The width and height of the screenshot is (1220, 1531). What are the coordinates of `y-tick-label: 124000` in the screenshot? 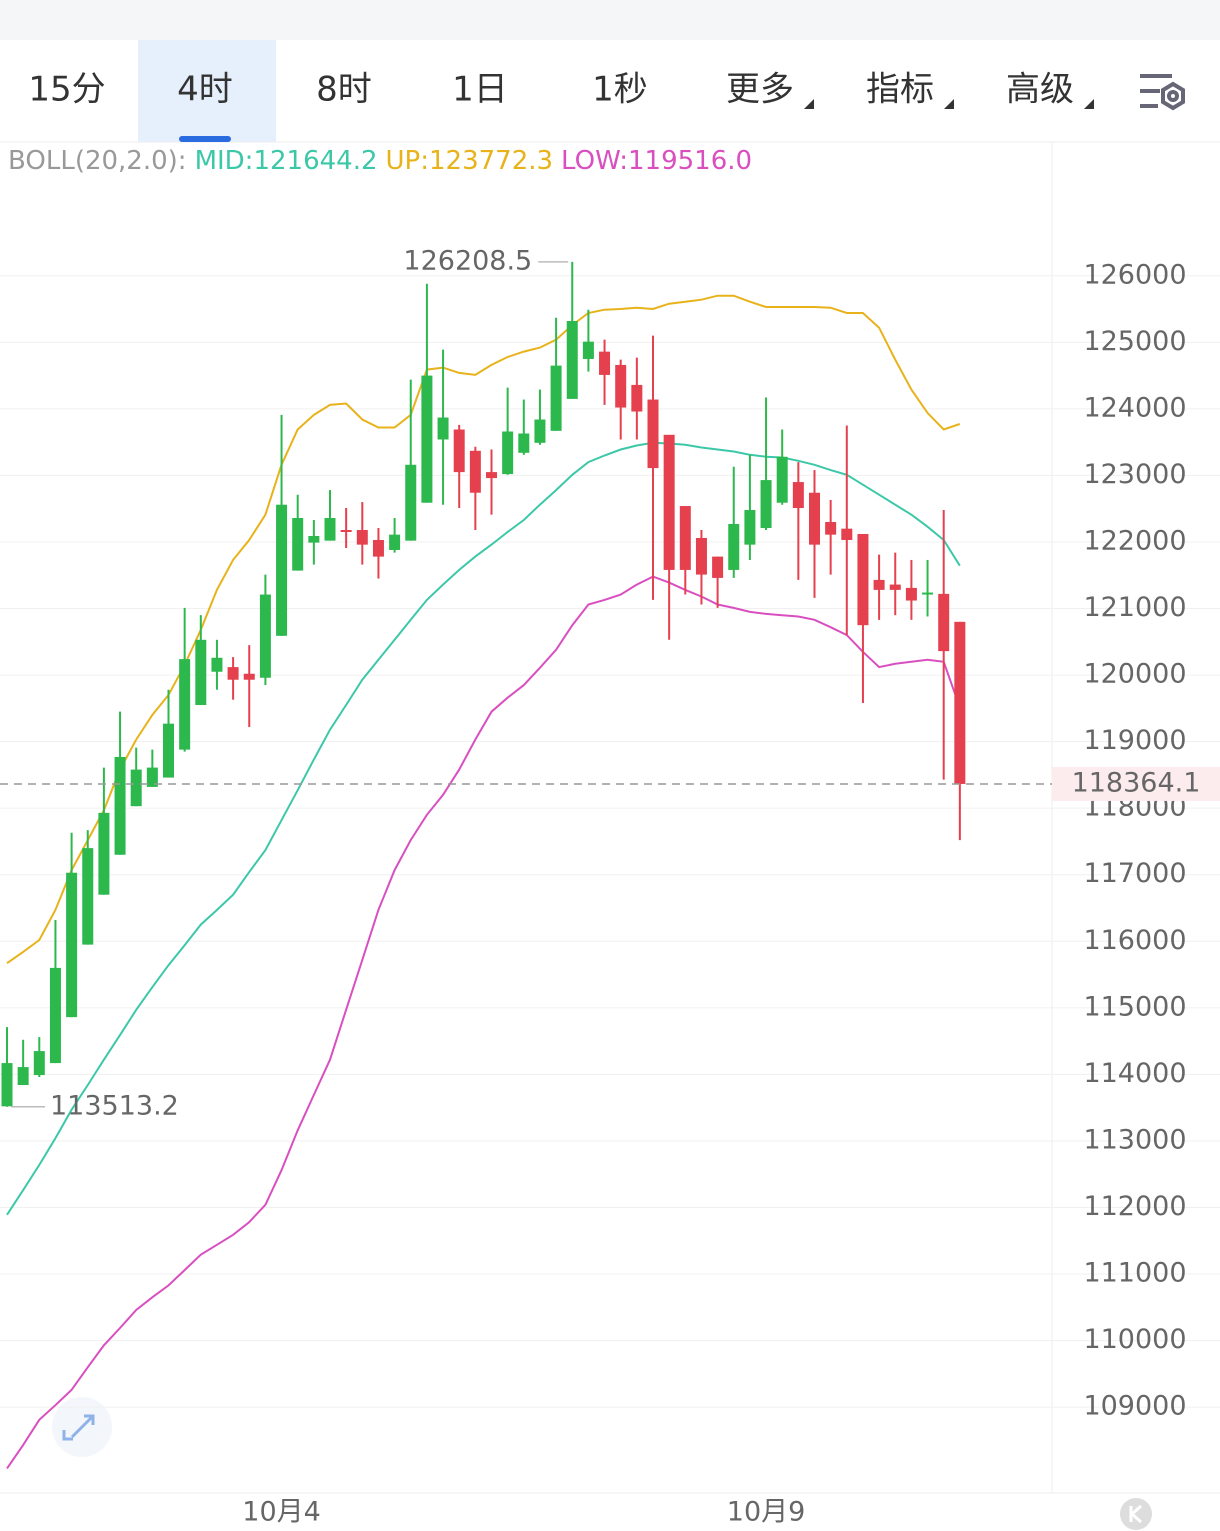 It's located at (1134, 407).